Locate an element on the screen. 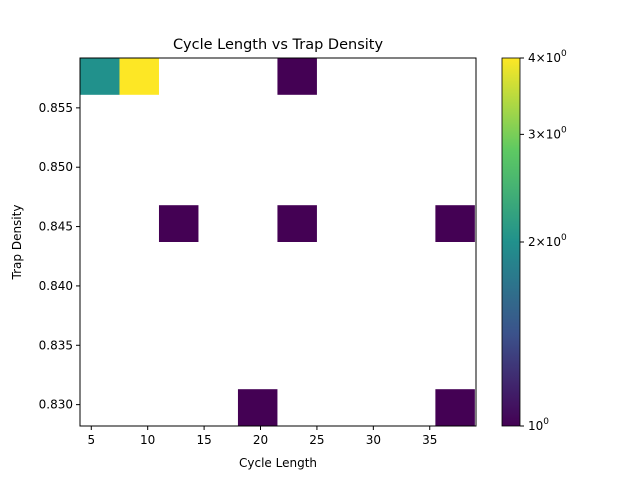 This screenshot has height=480, width=640. x-tick-label: 35 is located at coordinates (429, 440).